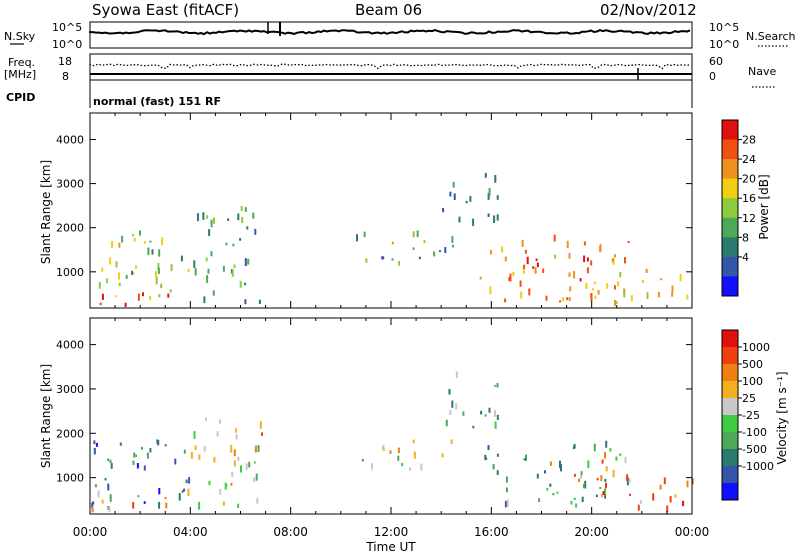  I want to click on noise-left-tick-top: 10^5, so click(67, 27).